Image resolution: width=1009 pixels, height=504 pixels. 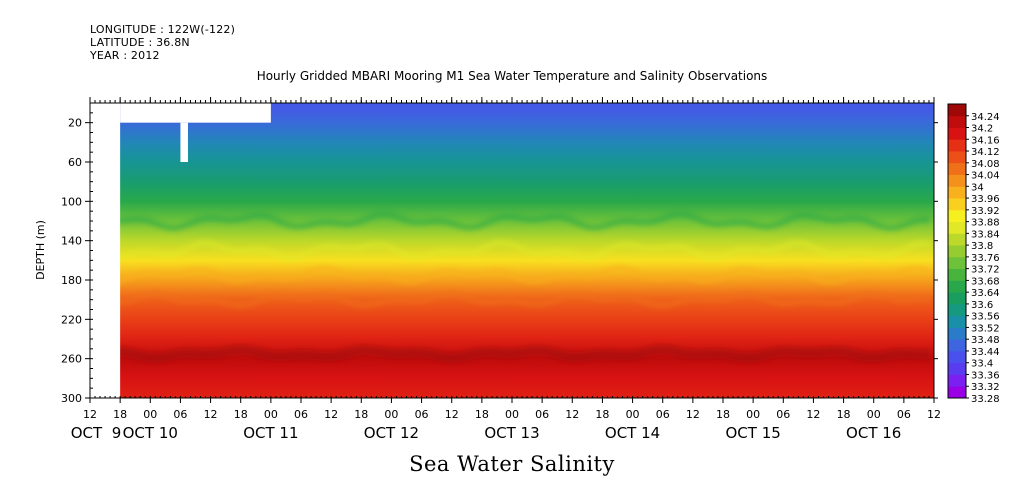 What do you see at coordinates (270, 433) in the screenshot?
I see `x-day-label: OCT 11` at bounding box center [270, 433].